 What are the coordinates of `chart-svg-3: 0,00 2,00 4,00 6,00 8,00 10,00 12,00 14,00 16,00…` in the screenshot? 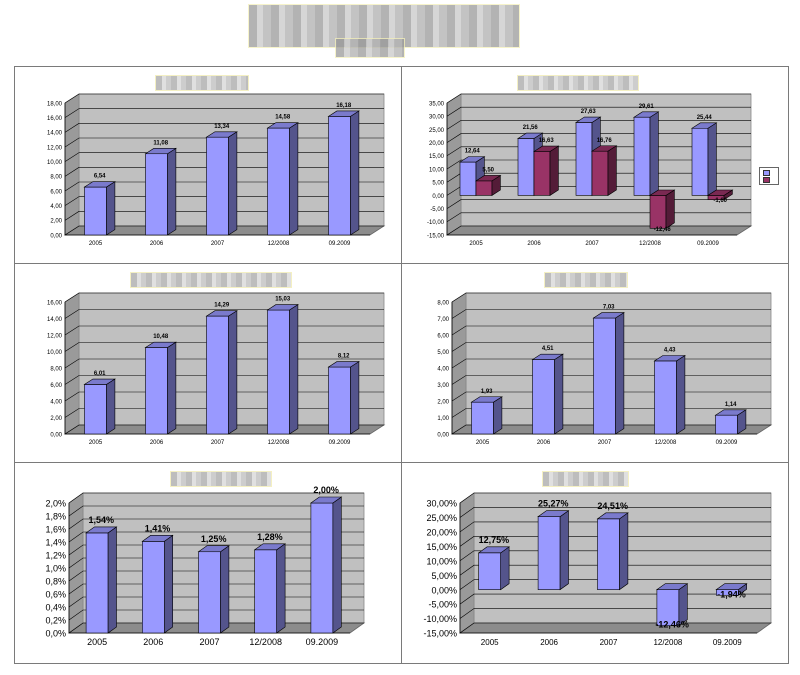 It's located at (216, 369).